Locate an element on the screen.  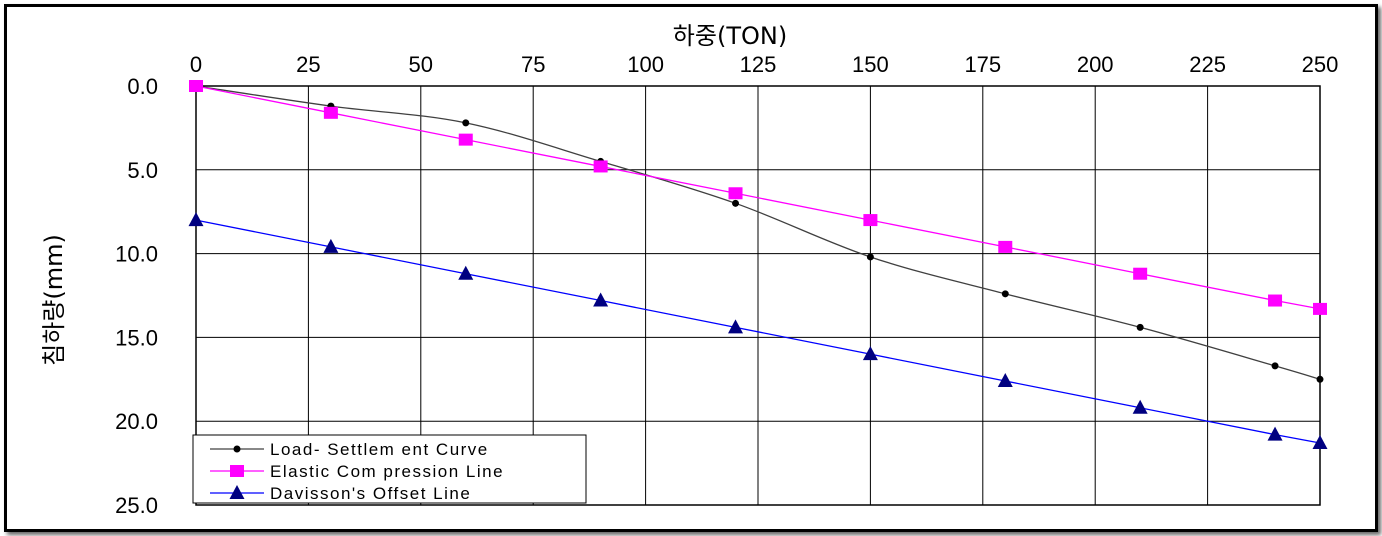
legend-label: Elastic Com pression Line is located at coordinates (387, 471).